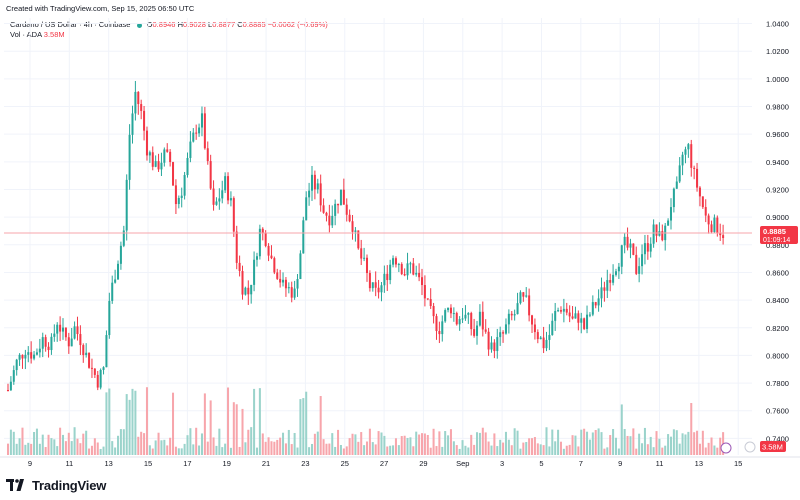  What do you see at coordinates (777, 438) in the screenshot?
I see `y-tick-label: 0.7400` at bounding box center [777, 438].